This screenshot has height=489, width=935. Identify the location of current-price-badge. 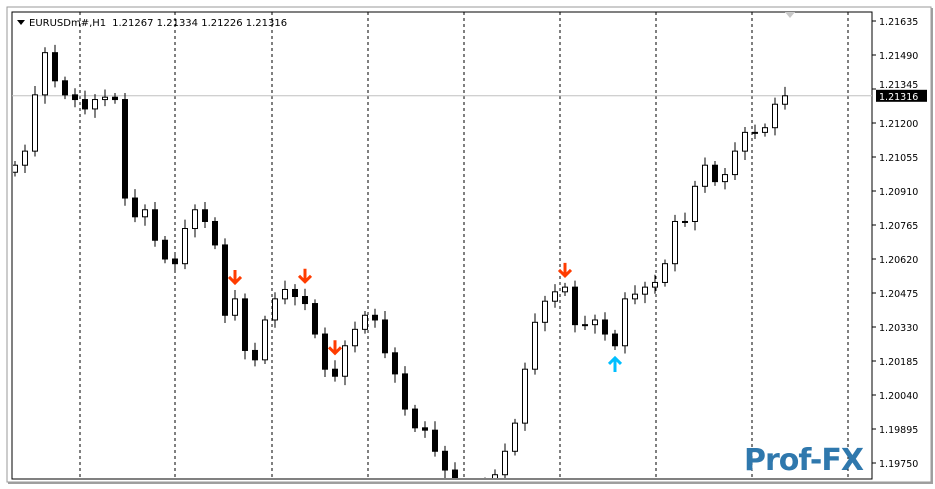
(901, 95).